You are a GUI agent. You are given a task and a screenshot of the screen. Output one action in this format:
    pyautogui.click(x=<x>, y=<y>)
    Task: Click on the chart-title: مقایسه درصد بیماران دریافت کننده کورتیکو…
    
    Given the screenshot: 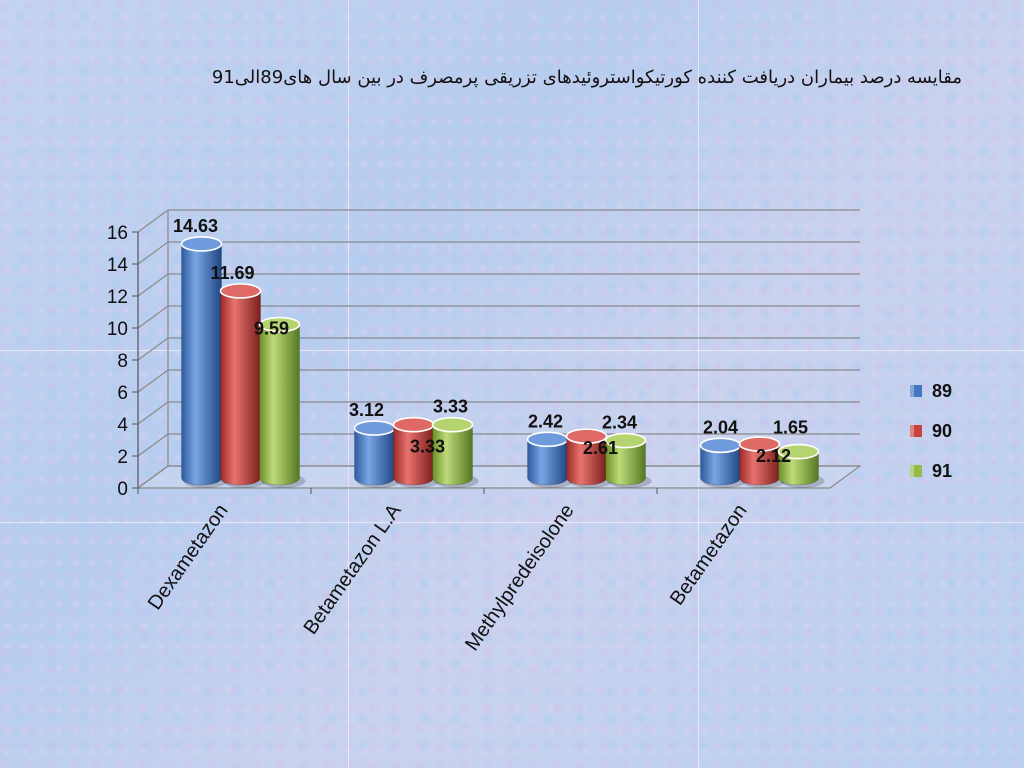 What is the action you would take?
    pyautogui.click(x=586, y=77)
    